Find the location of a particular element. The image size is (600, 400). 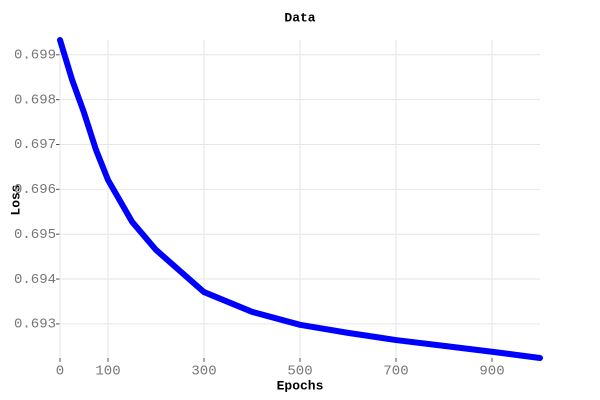

x-tick-label: 100 is located at coordinates (107, 372).